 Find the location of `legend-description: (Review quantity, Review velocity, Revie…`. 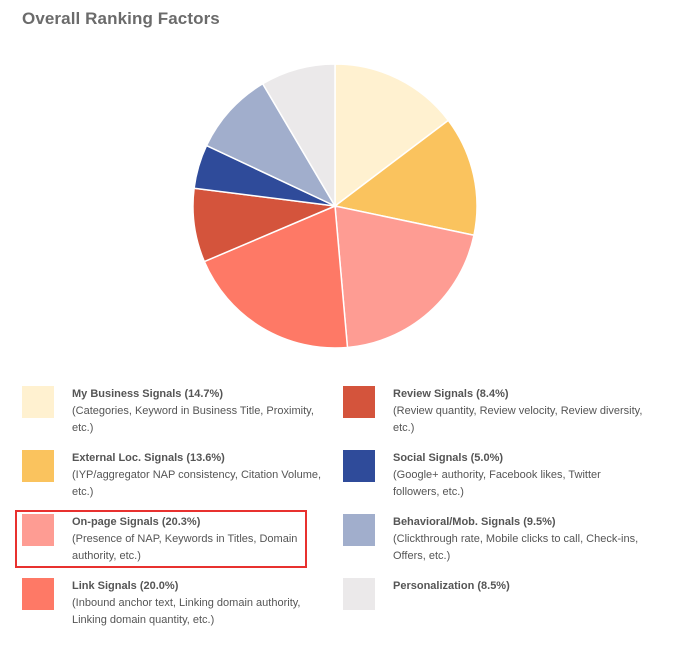

legend-description: (Review quantity, Review velocity, Revie… is located at coordinates (518, 419).